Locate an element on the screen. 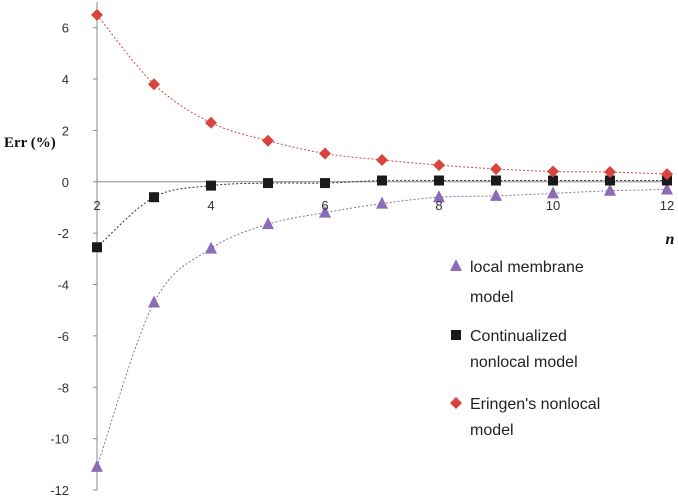 The height and width of the screenshot is (500, 678). y-tick-label: -6 is located at coordinates (63, 336).